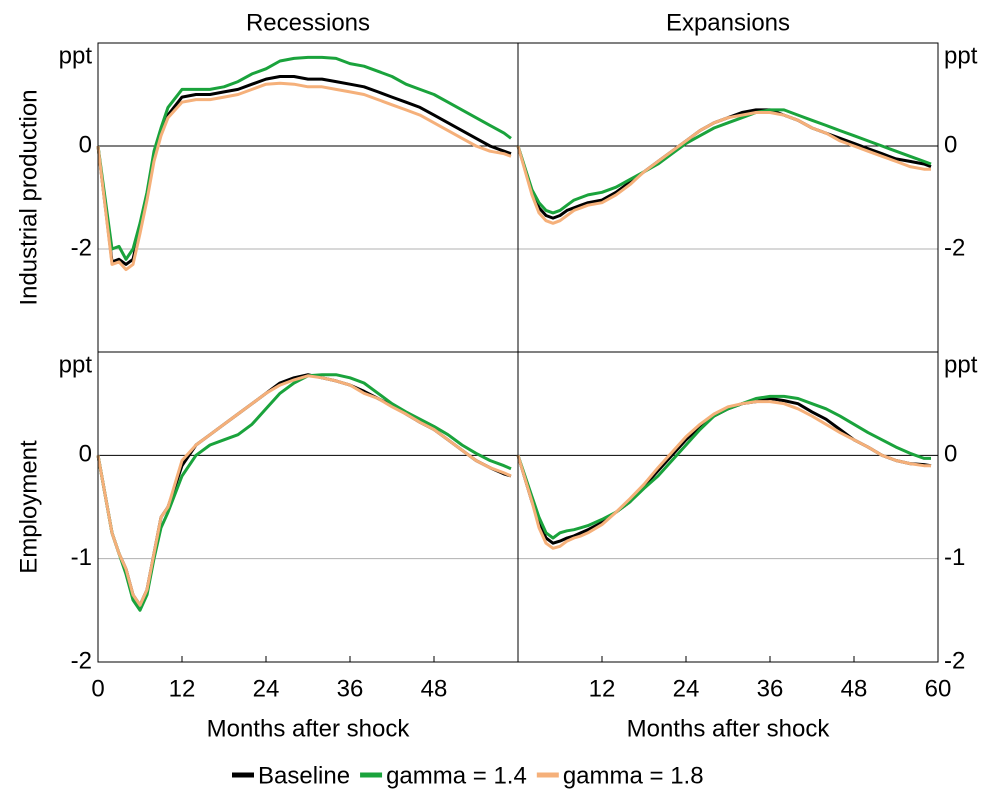 The height and width of the screenshot is (800, 990). I want to click on legend-label: gamma = 1.4, so click(456, 775).